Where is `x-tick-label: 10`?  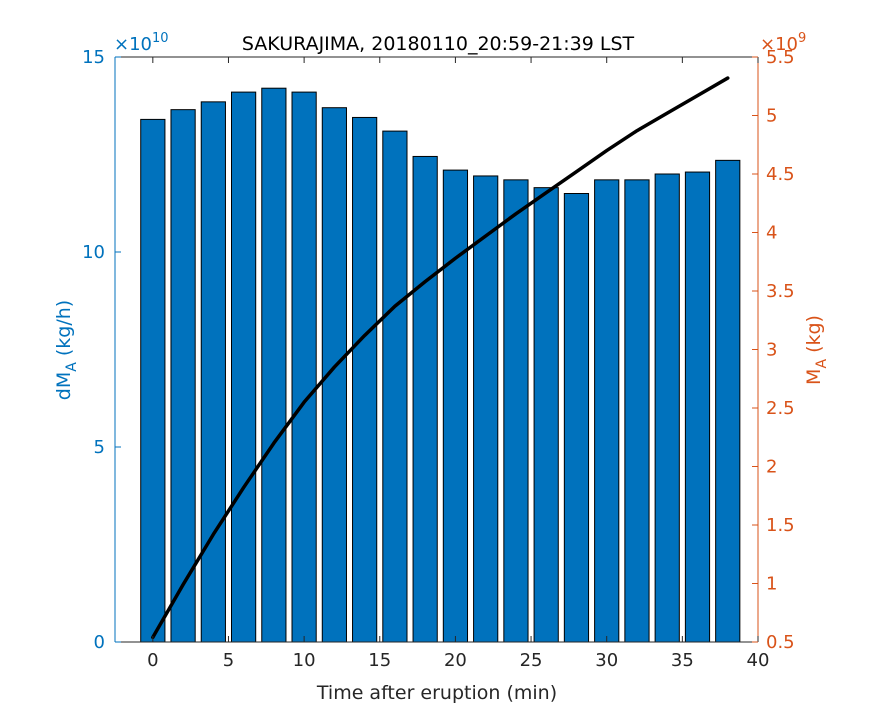 x-tick-label: 10 is located at coordinates (304, 660).